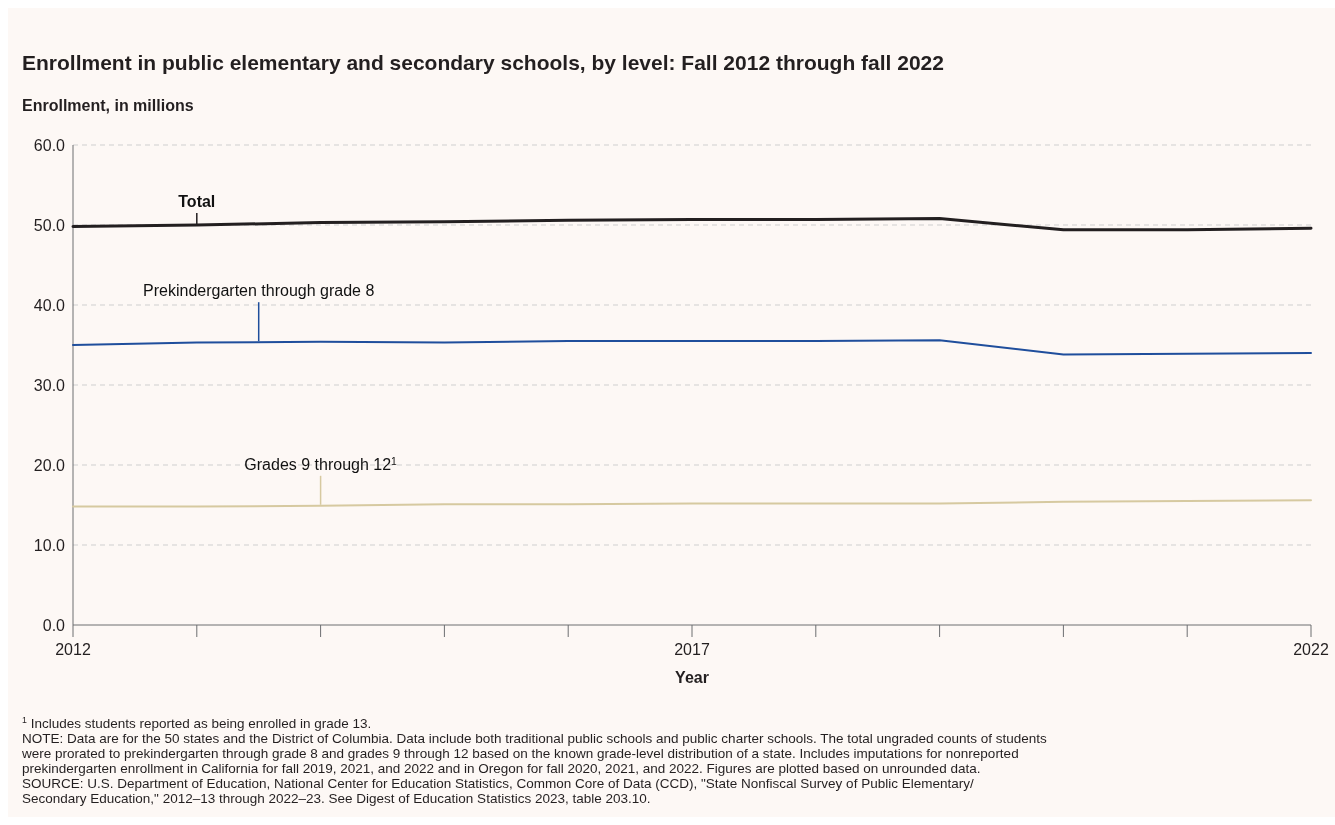  What do you see at coordinates (259, 291) in the screenshot?
I see `text: Prekindergarten through grade 8` at bounding box center [259, 291].